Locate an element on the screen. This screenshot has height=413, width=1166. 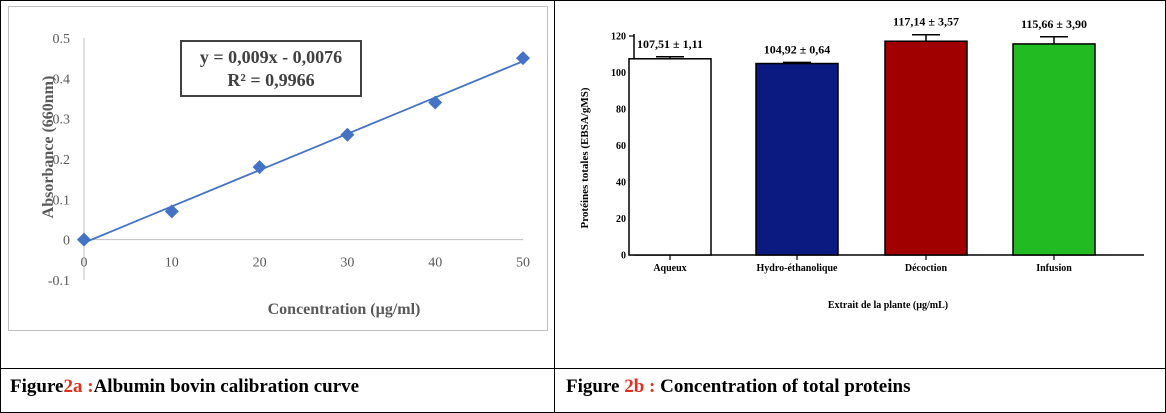
caption-row-divider is located at coordinates (583, 368).